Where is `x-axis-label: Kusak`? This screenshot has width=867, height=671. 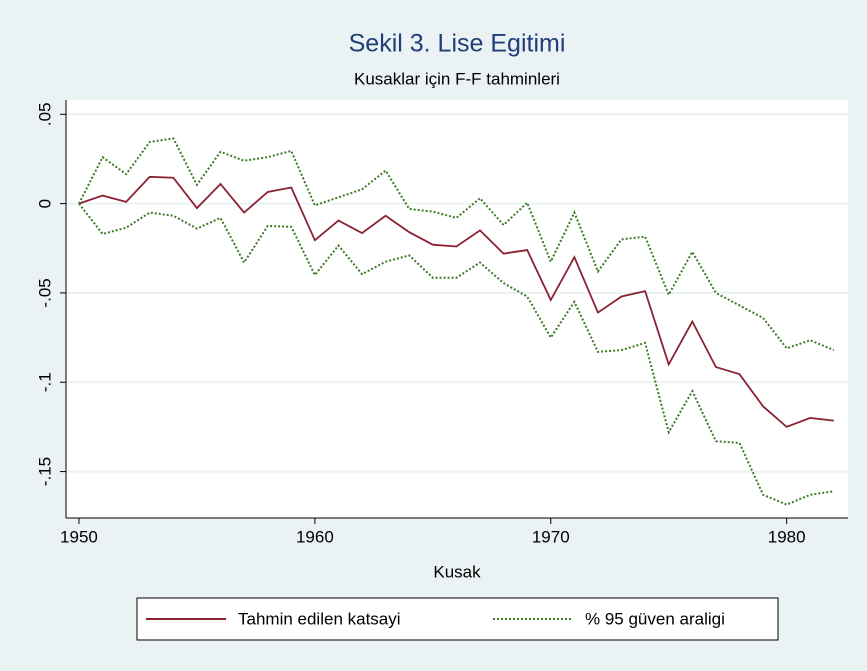 x-axis-label: Kusak is located at coordinates (457, 571).